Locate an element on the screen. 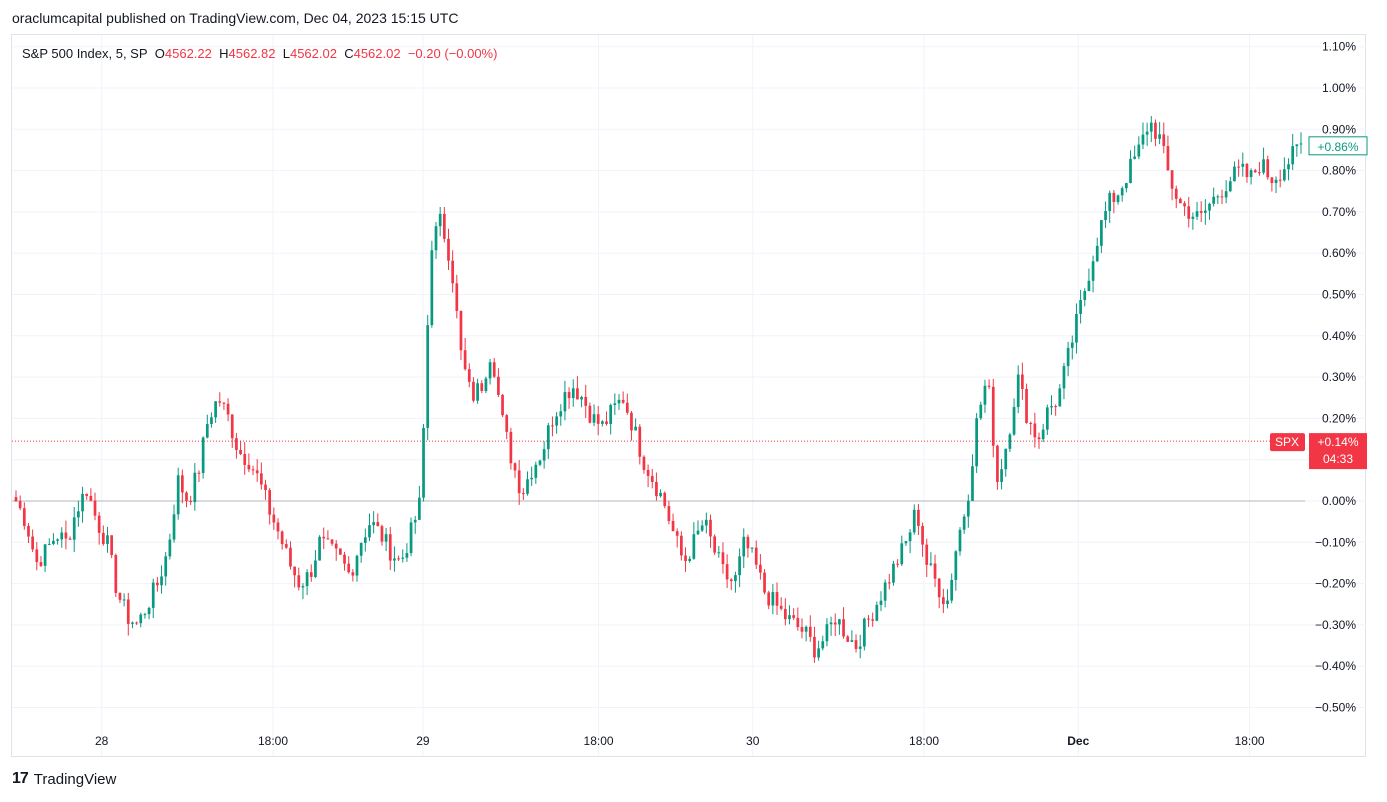  time-axis: 28 18:00 29 18:00 30 18:00 Dec 18:00 is located at coordinates (680, 741).